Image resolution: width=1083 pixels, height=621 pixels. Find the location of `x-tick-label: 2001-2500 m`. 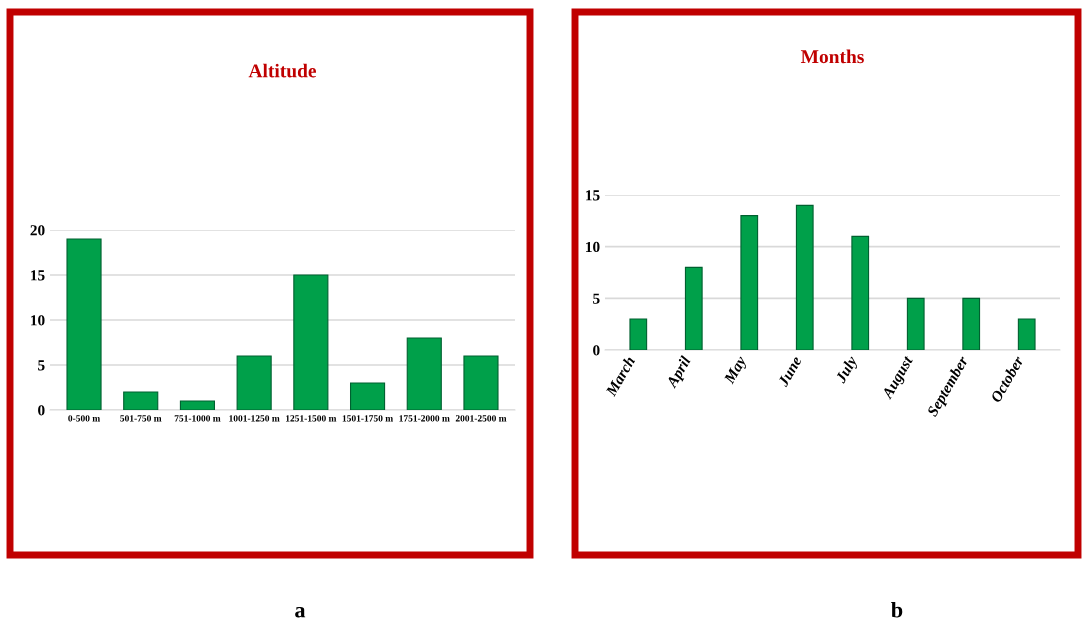

x-tick-label: 2001-2500 m is located at coordinates (481, 418).